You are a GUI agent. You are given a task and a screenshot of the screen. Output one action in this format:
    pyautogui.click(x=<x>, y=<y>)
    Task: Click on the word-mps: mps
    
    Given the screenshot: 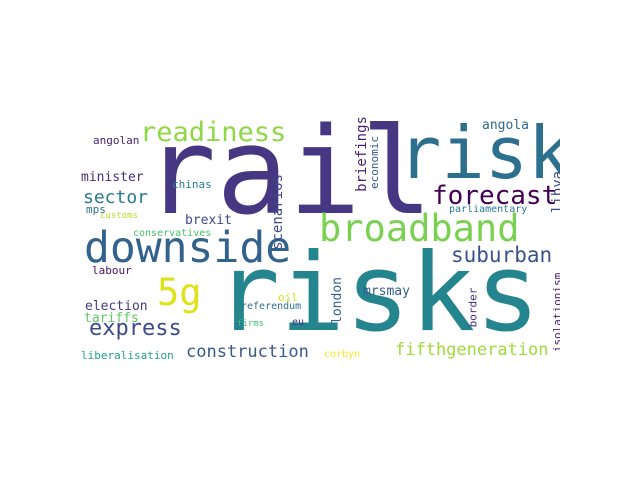 What is the action you would take?
    pyautogui.click(x=96, y=209)
    